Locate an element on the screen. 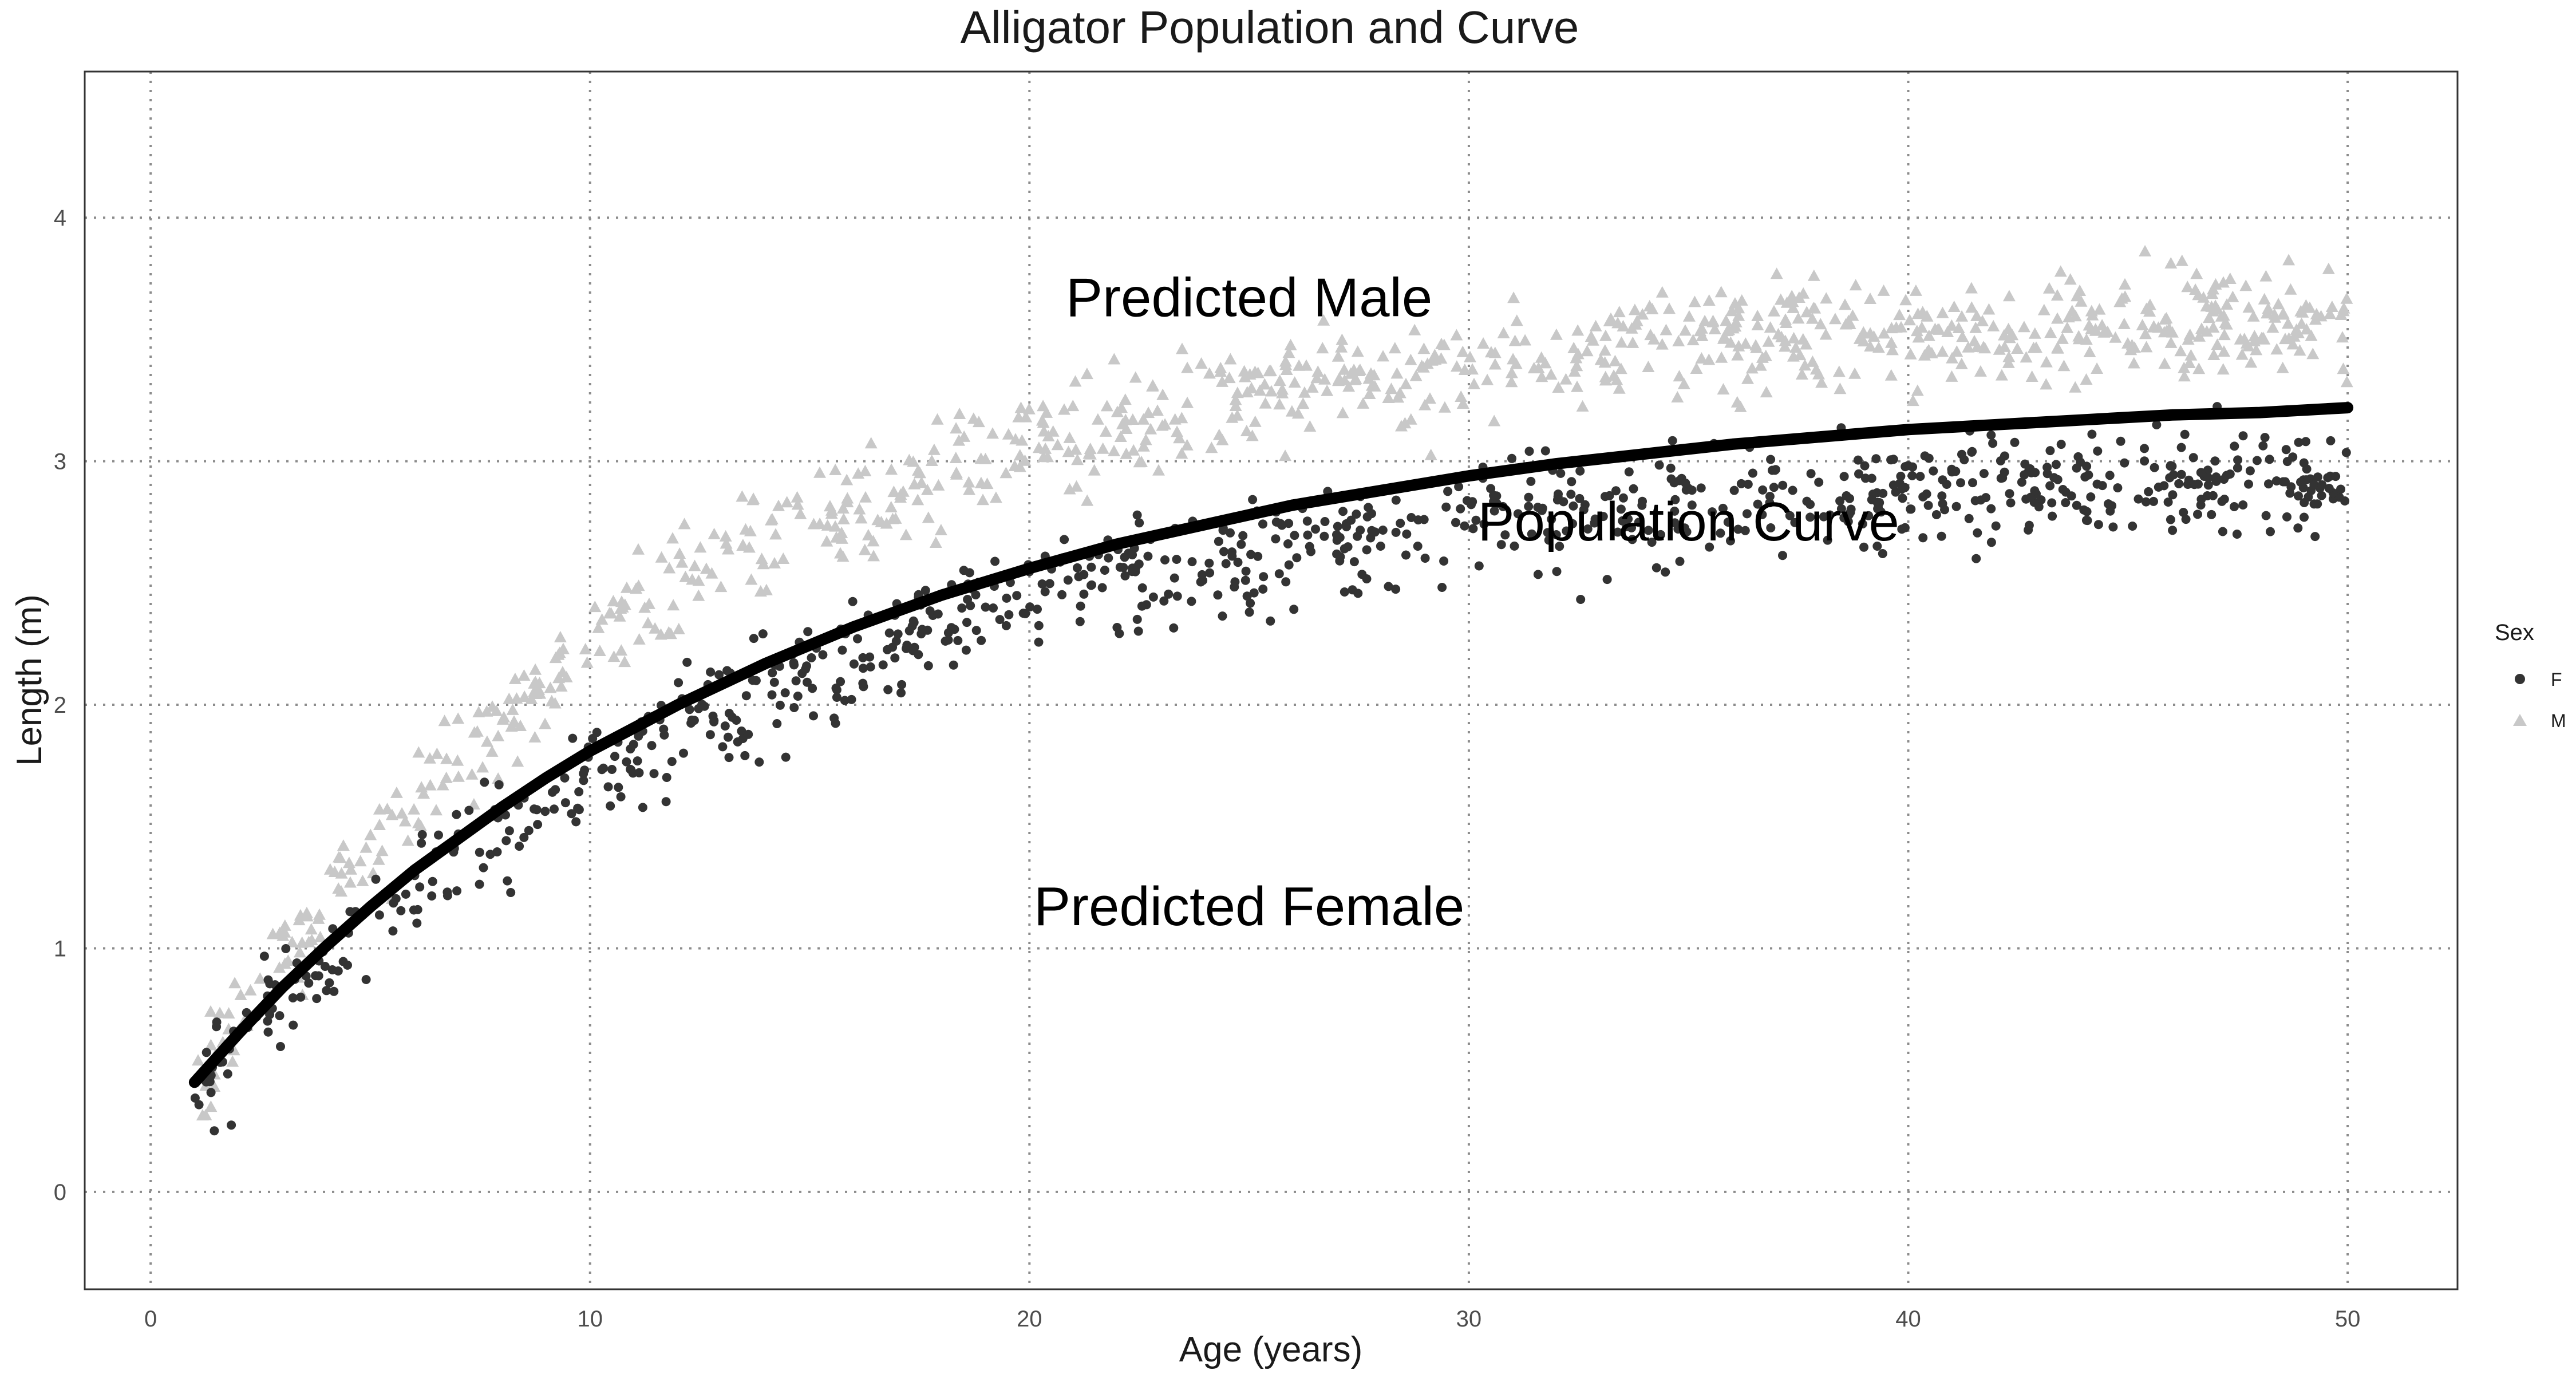  x-axis-title: Age (years) is located at coordinates (1270, 1350).